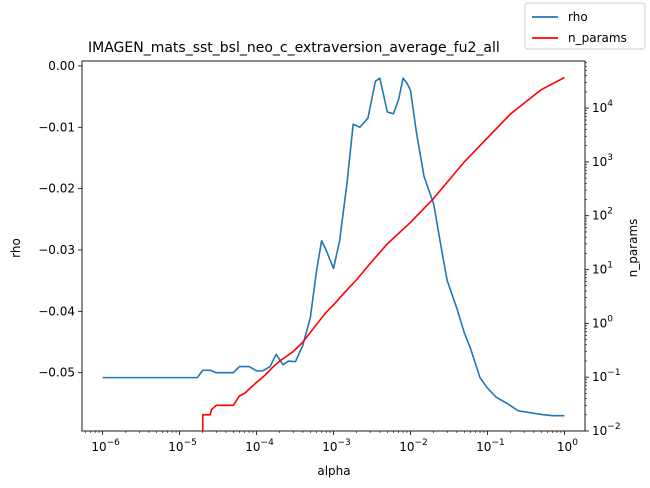 Image resolution: width=650 pixels, height=488 pixels. I want to click on y-right-tick-label: 10², so click(602, 215).